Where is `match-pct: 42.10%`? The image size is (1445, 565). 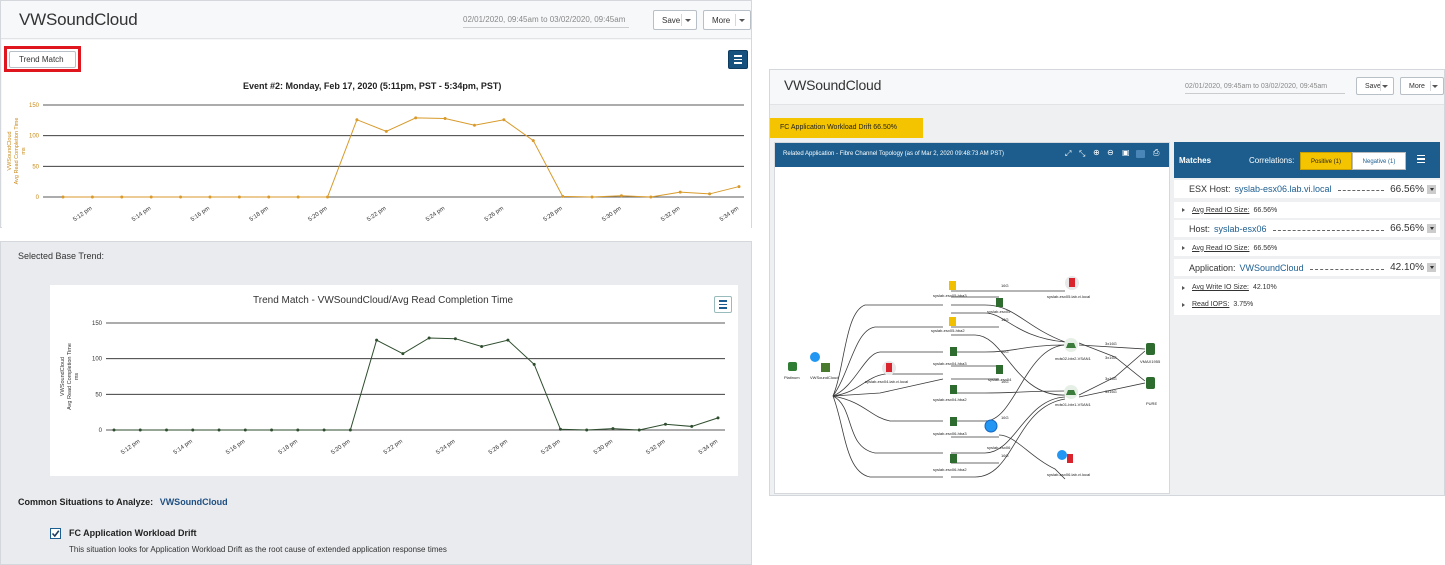
match-pct: 42.10% is located at coordinates (1407, 267).